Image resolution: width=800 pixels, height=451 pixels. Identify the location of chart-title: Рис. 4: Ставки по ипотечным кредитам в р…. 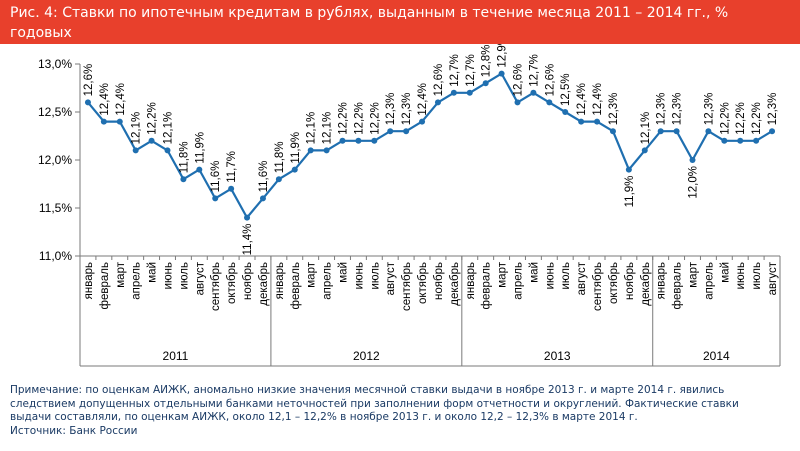
(369, 23).